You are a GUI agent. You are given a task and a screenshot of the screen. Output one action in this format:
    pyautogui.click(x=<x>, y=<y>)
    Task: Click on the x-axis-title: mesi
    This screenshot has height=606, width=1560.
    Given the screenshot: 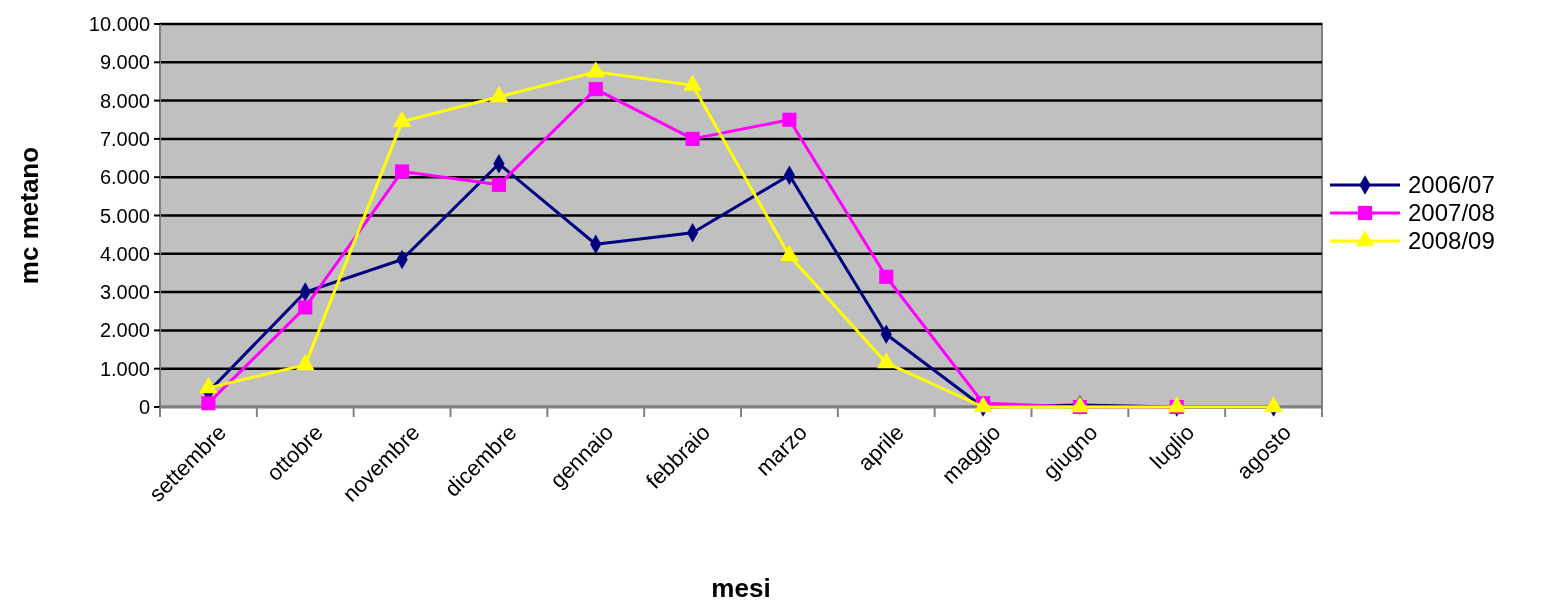 What is the action you would take?
    pyautogui.click(x=741, y=588)
    